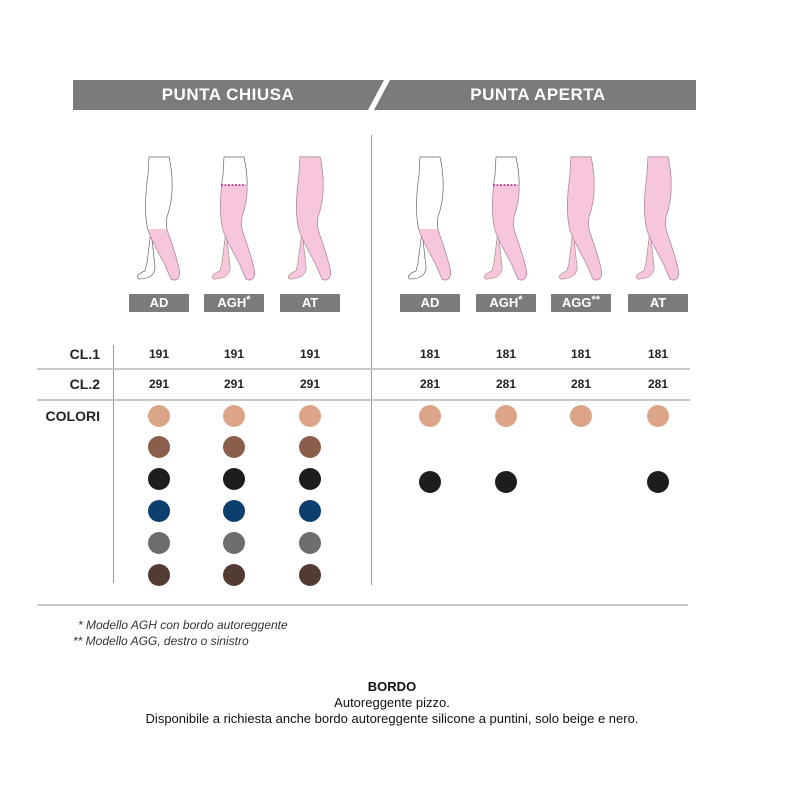  I want to click on bordo-line1: Autoreggente pizzo., so click(392, 702).